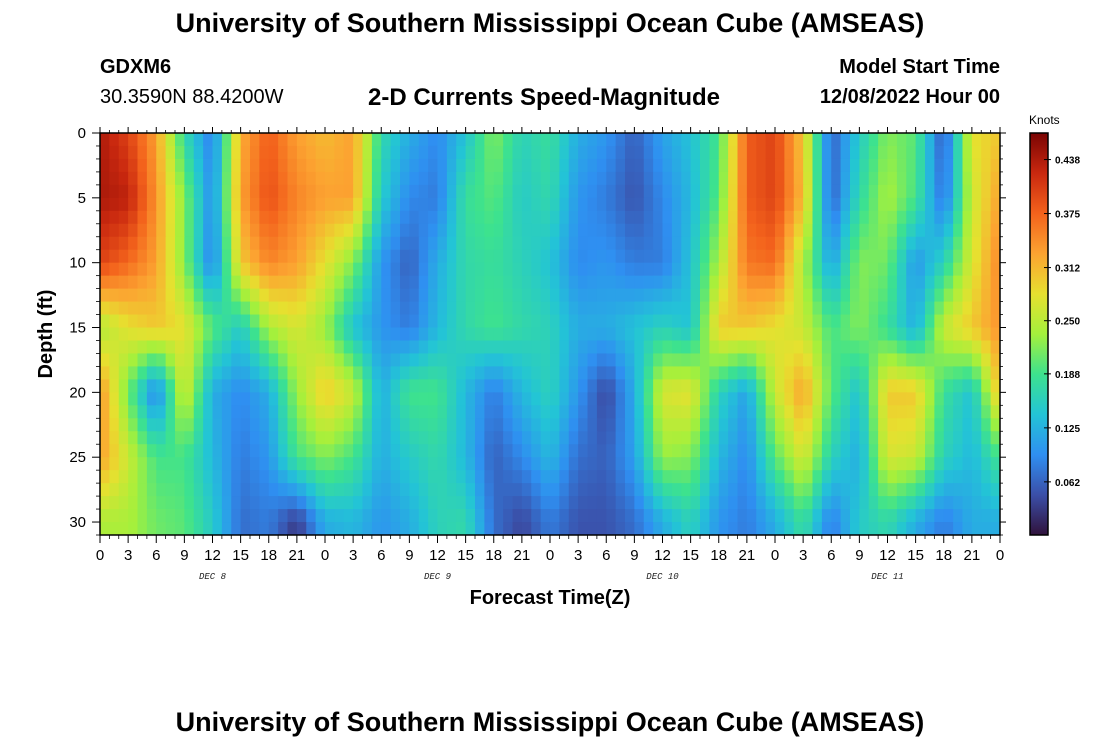  What do you see at coordinates (662, 555) in the screenshot?
I see `x-tick-label: 12` at bounding box center [662, 555].